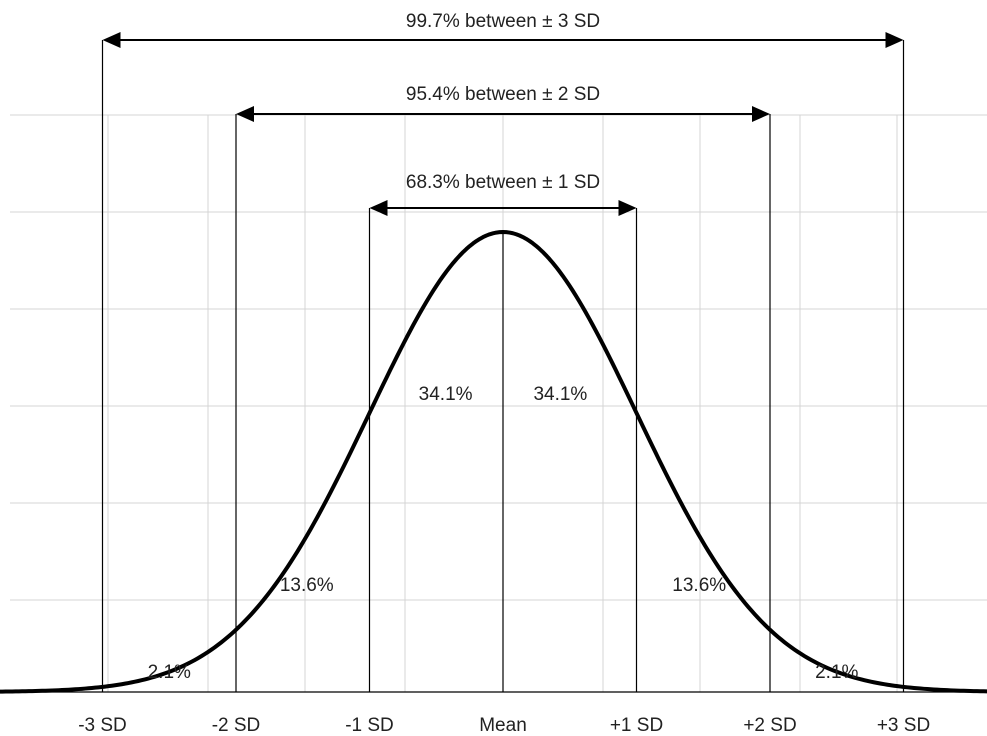  Describe the element at coordinates (369, 725) in the screenshot. I see `x-tick-label: -1 SD` at that location.